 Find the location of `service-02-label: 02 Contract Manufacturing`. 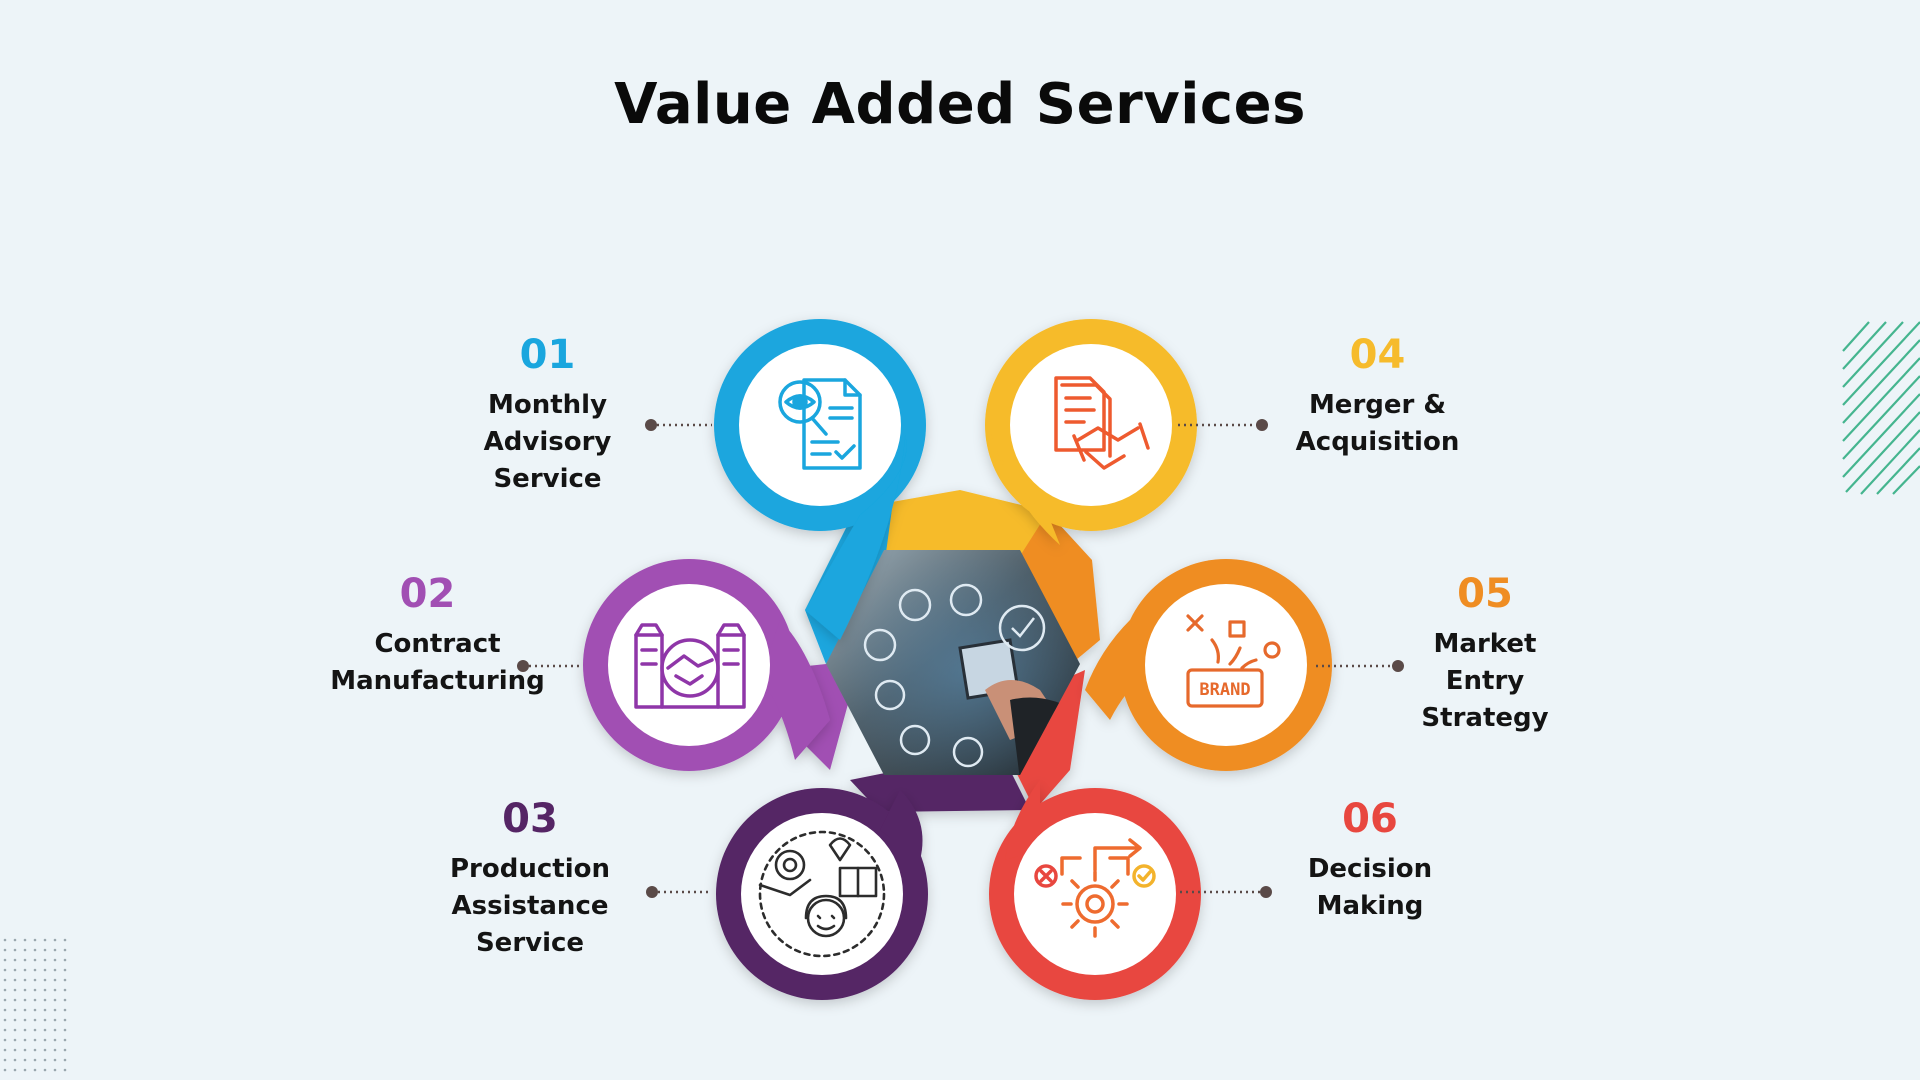

service-02-label: 02 Contract Manufacturing is located at coordinates (437, 636).